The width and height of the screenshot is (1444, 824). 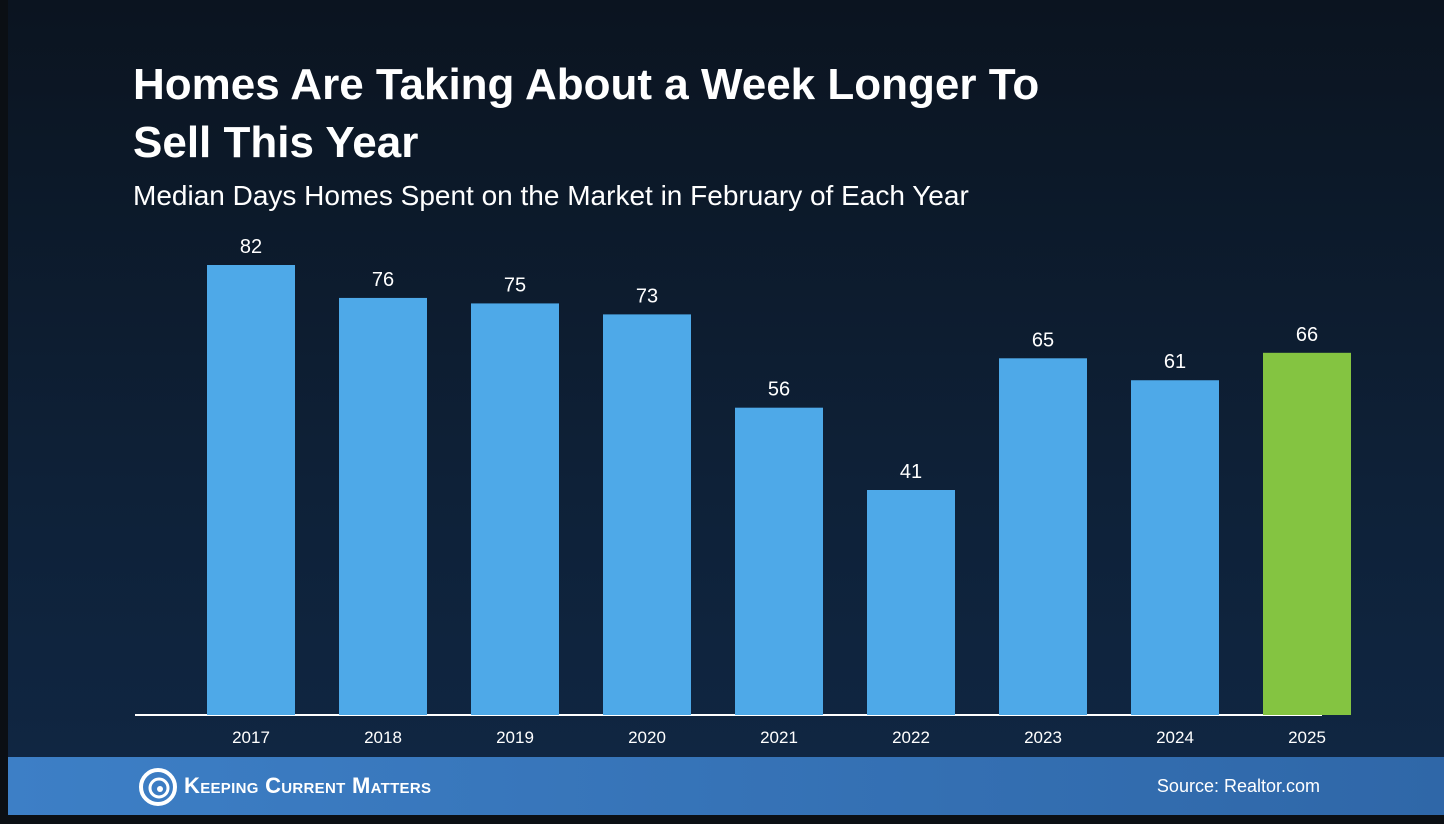 I want to click on x-tick-label: 2021, so click(x=779, y=737).